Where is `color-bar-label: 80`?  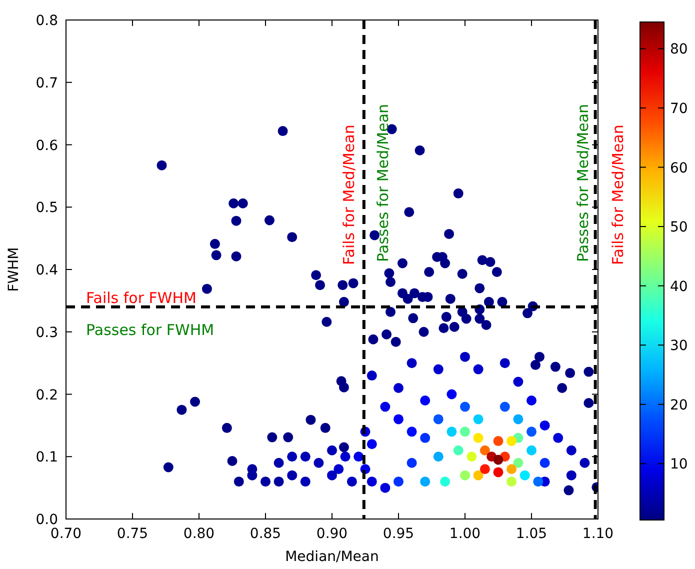
color-bar-label: 80 is located at coordinates (679, 50).